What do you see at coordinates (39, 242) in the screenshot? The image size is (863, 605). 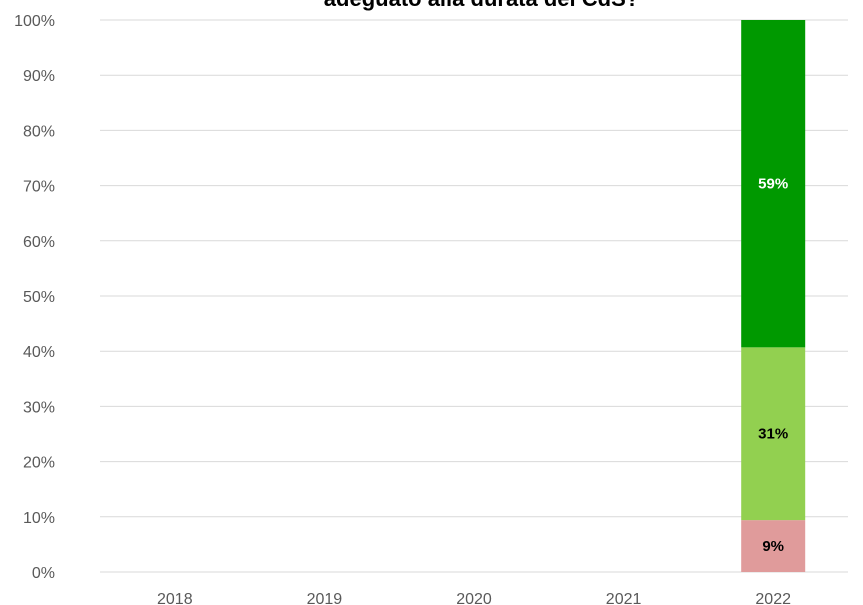 I see `y-tick-label: 60%` at bounding box center [39, 242].